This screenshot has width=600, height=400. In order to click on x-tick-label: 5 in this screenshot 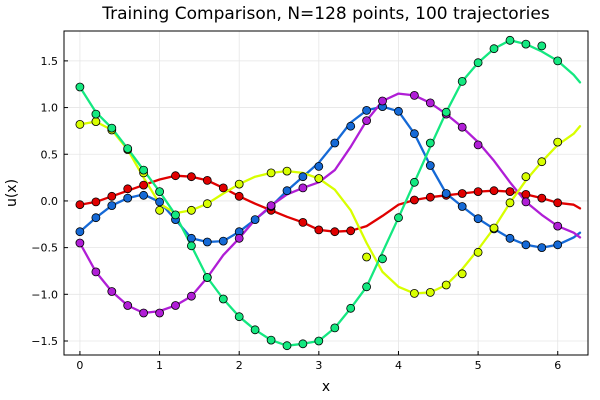, I will do `click(478, 365)`.